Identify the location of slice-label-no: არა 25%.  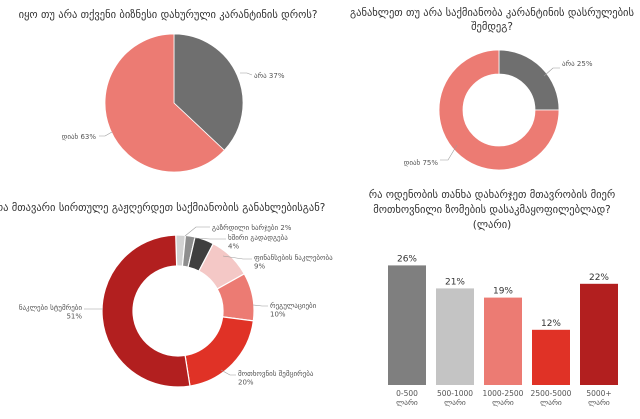
(577, 63).